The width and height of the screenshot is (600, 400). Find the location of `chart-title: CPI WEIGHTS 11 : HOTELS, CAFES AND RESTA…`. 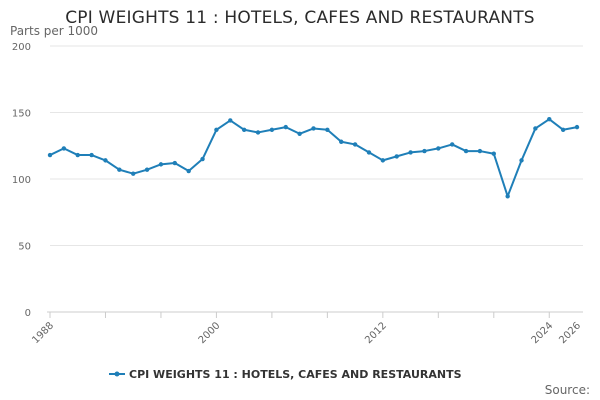

chart-title: CPI WEIGHTS 11 : HOTELS, CAFES AND RESTA… is located at coordinates (300, 18).